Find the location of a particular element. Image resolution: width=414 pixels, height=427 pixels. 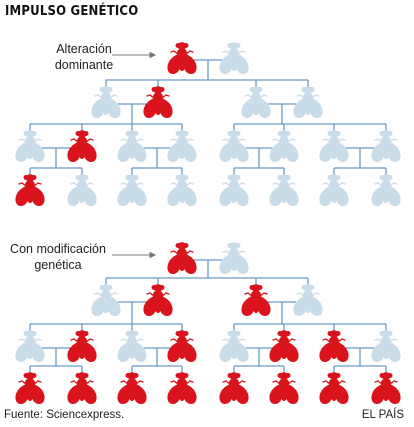

label-alteracion-dominante: Alteración dominante is located at coordinates (84, 57).